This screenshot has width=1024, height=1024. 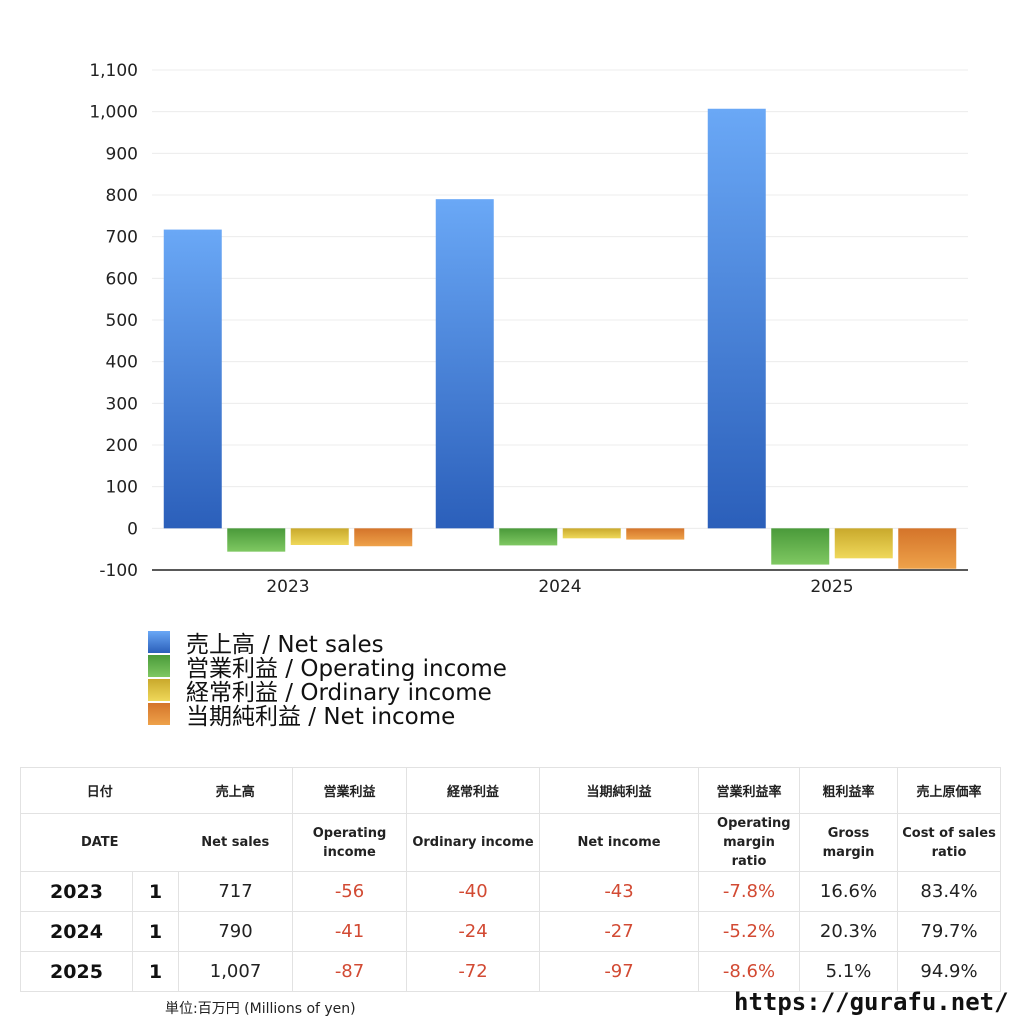 I want to click on bar-operating-income-2024, so click(x=528, y=537).